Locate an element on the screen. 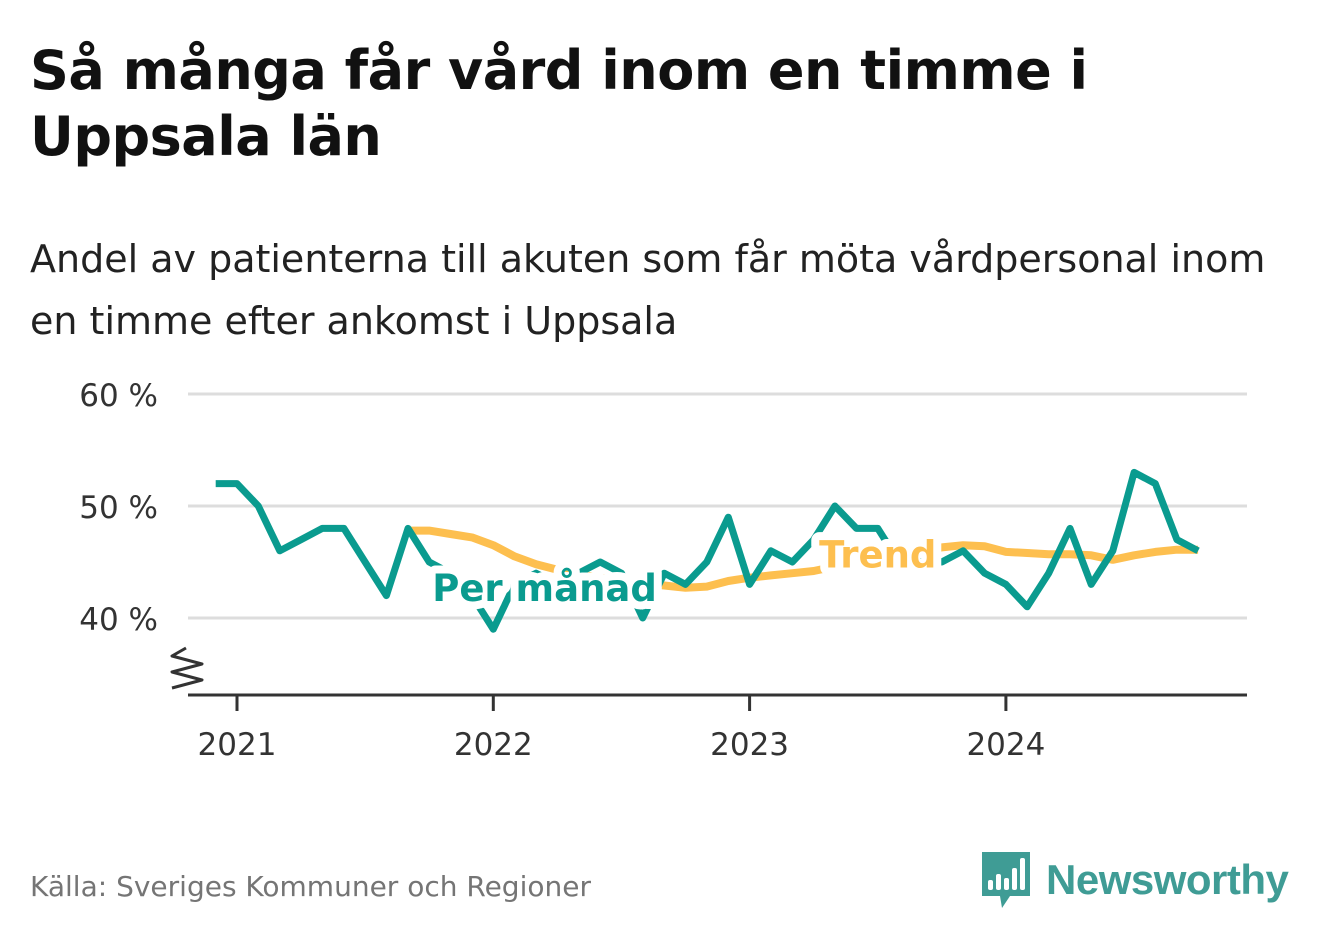  newsworthy-brand: Newsworthy is located at coordinates (1134, 880).